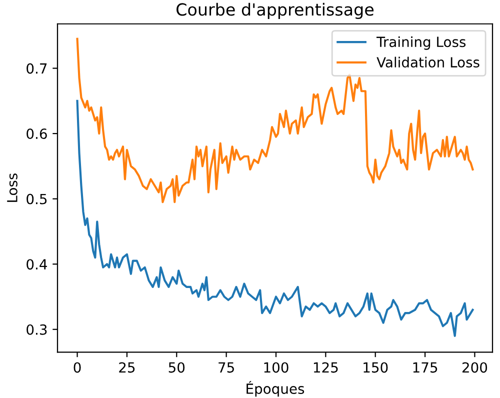 This screenshot has width=500, height=398. What do you see at coordinates (176, 367) in the screenshot?
I see `x-tick-label: 50` at bounding box center [176, 367].